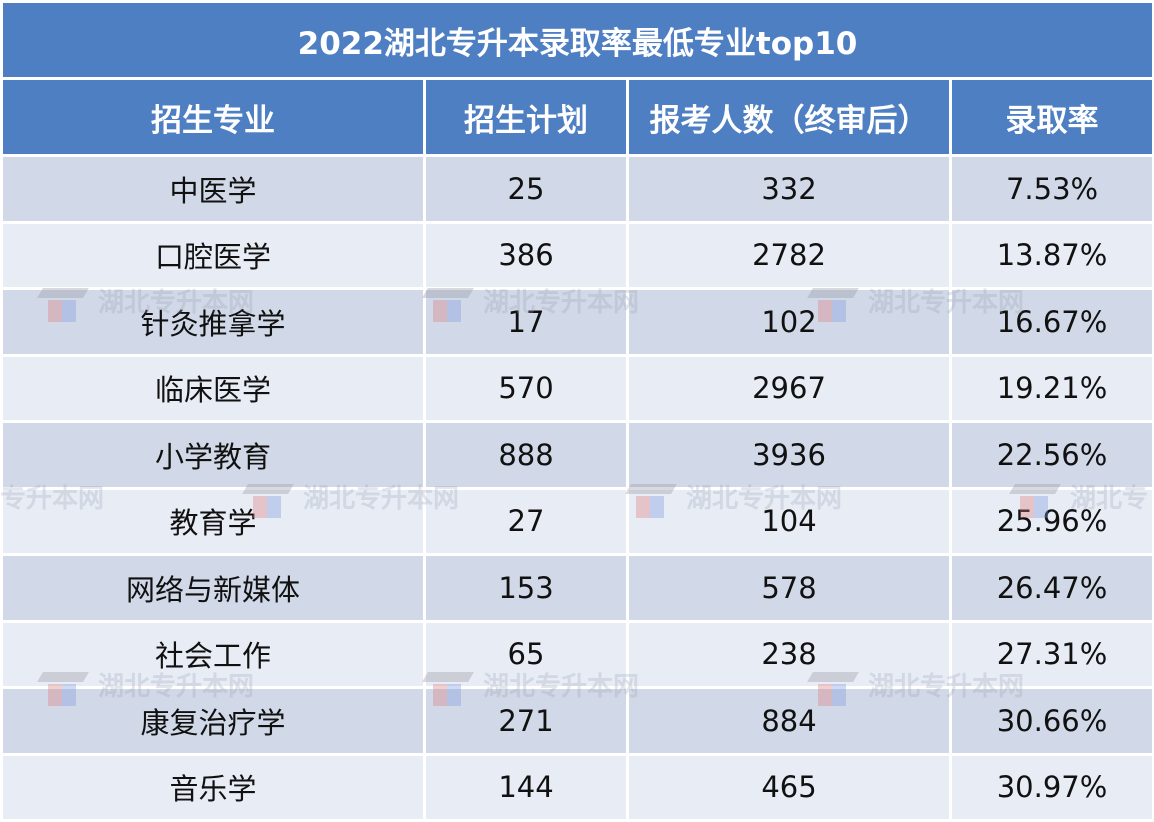  Describe the element at coordinates (213, 588) in the screenshot. I see `cell-major: 网络与新媒体` at that location.